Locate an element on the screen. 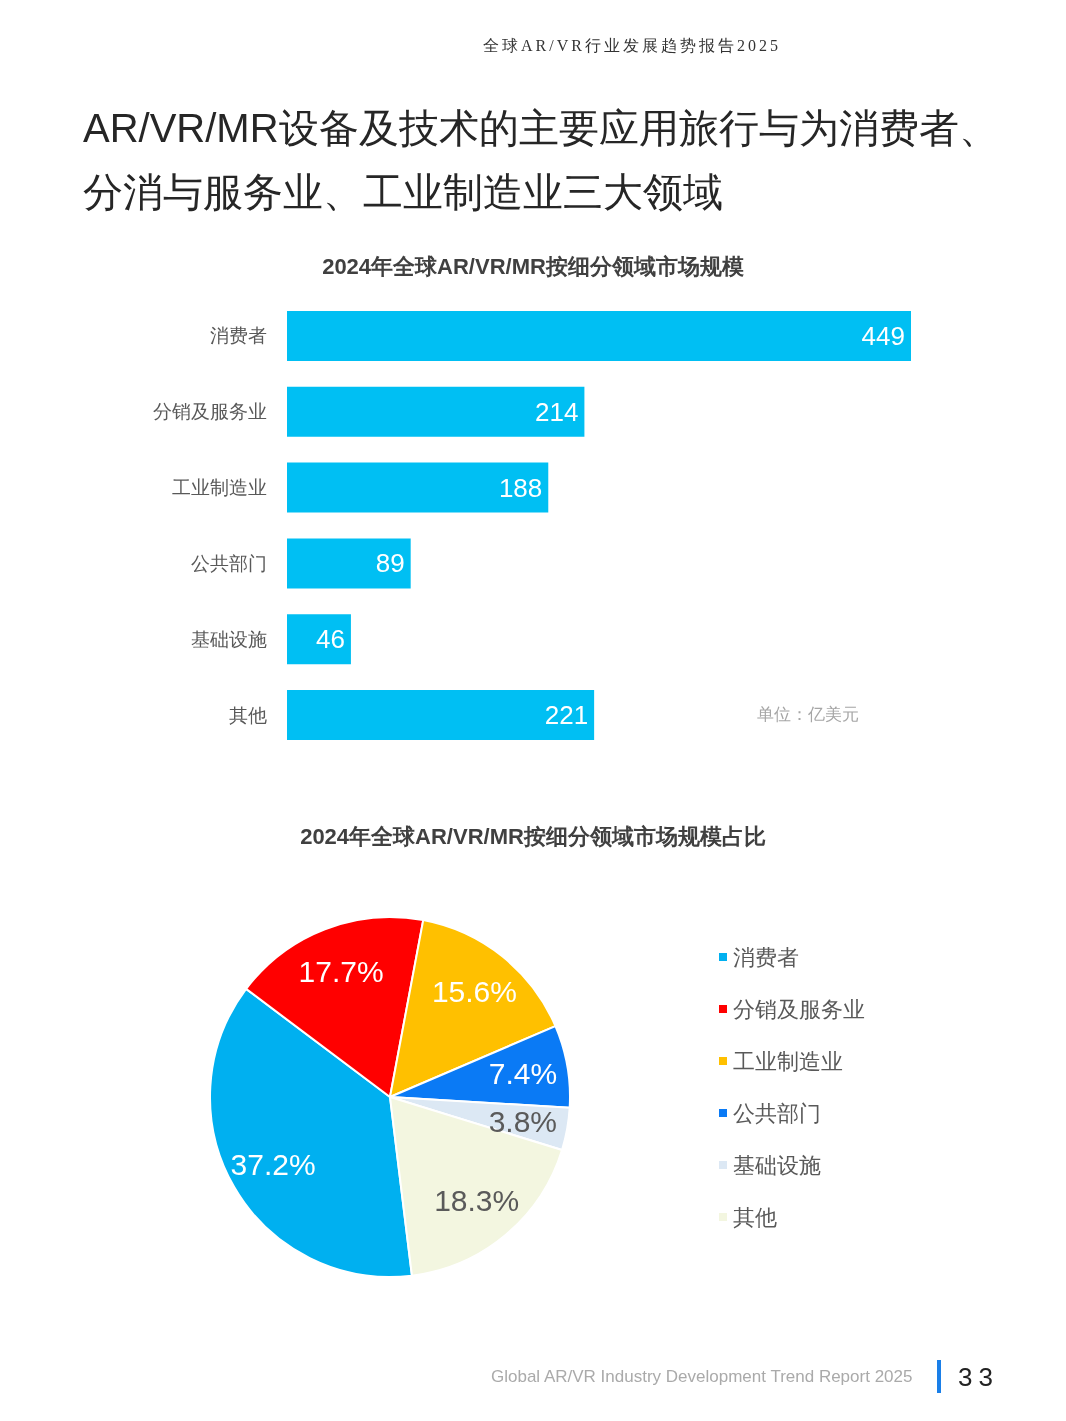  y-tick-label: 分销及服务业 is located at coordinates (210, 412).